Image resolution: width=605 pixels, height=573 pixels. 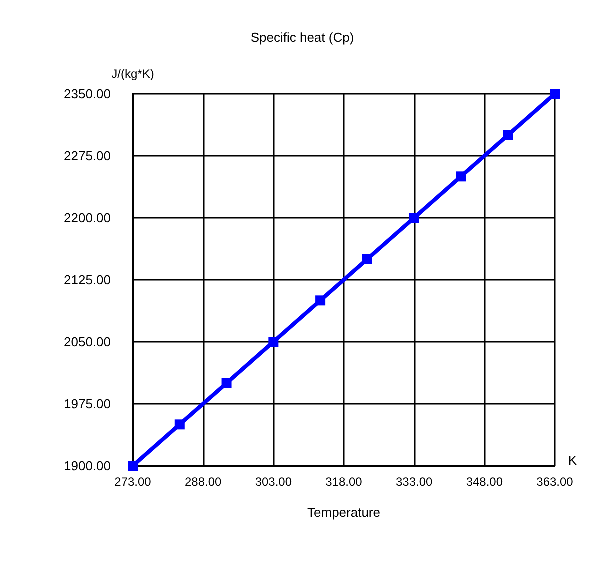 I want to click on x-tick-label: 303.00, so click(x=273, y=482).